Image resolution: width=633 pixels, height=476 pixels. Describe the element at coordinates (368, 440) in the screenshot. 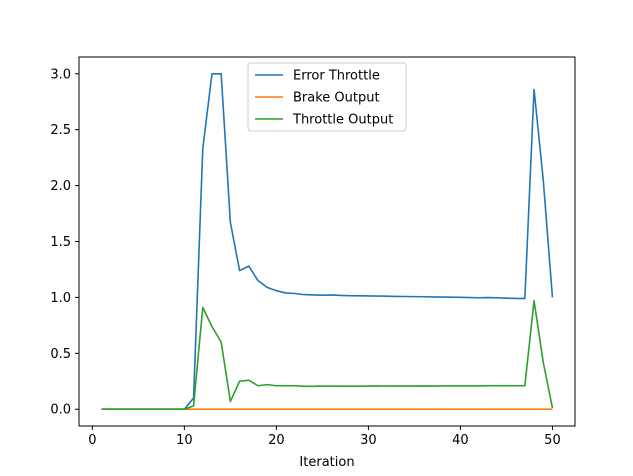

I see `x-tick-label: 30` at that location.